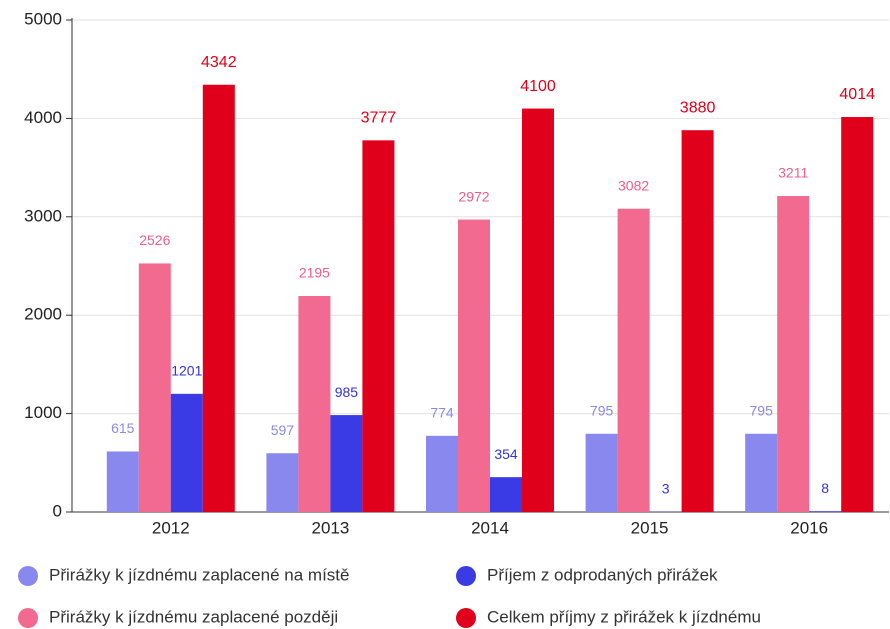 This screenshot has height=629, width=890. What do you see at coordinates (330, 527) in the screenshot?
I see `x-tick-label: 2013` at bounding box center [330, 527].